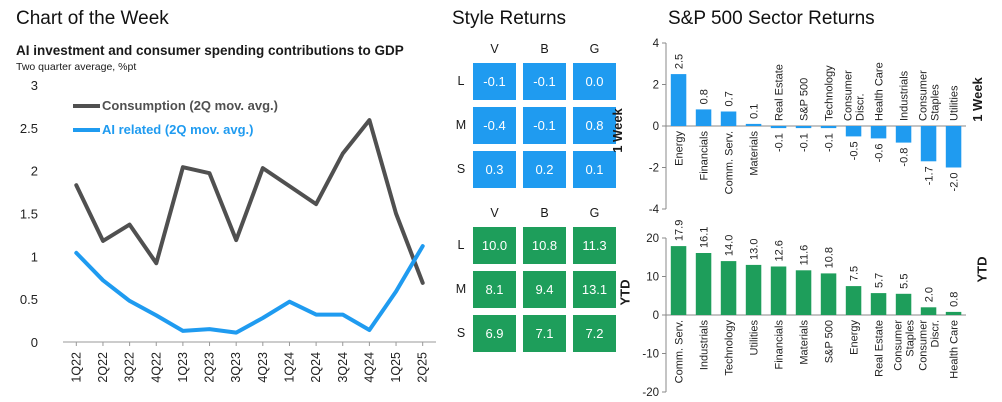 The height and width of the screenshot is (402, 1002). I want to click on sector-ytd-label: YTD, so click(982, 269).